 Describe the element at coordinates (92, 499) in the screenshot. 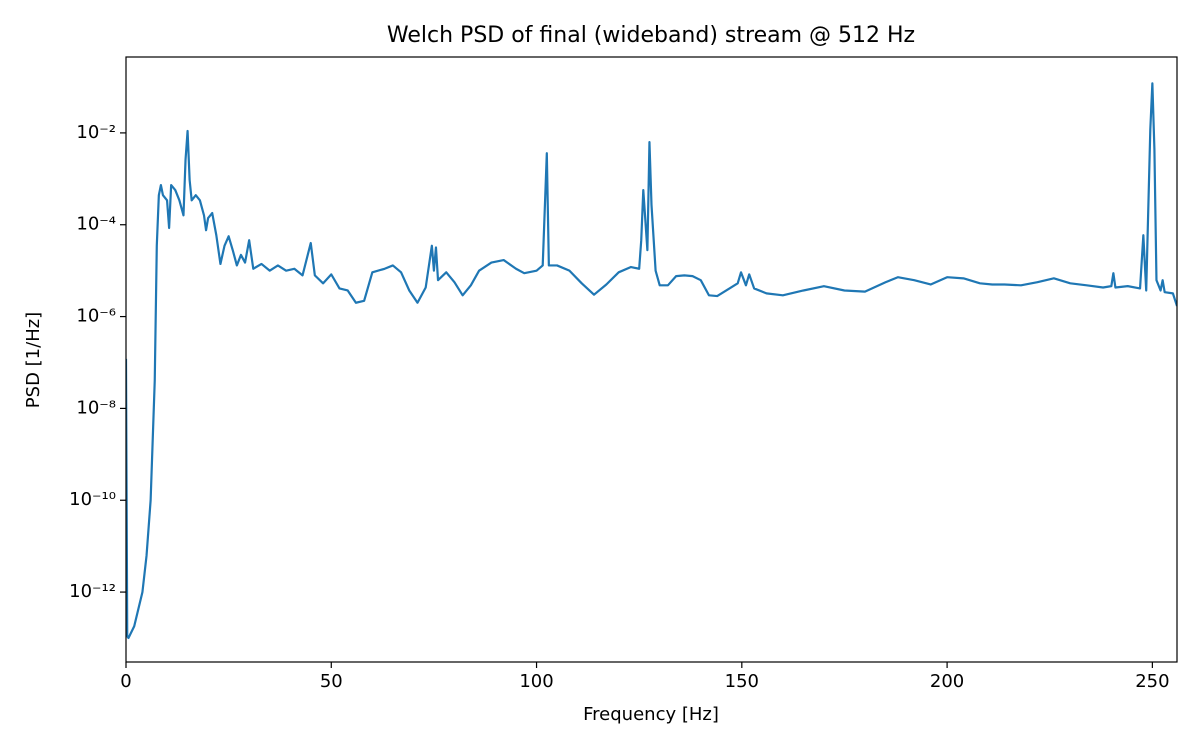

I see `y-tick-label: 10⁻¹⁰` at that location.